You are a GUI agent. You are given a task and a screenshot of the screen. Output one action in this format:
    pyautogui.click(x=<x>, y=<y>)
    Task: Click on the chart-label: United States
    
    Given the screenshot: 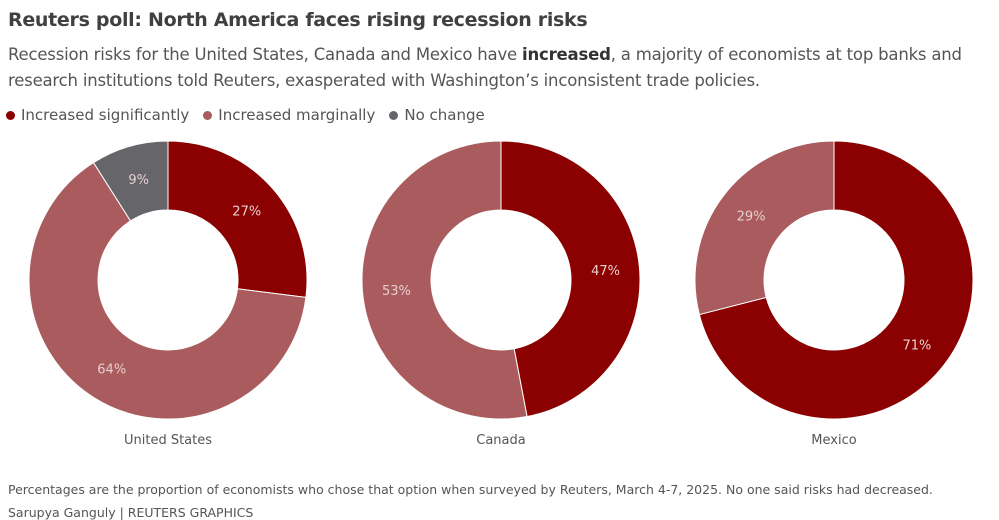 What is the action you would take?
    pyautogui.click(x=168, y=440)
    